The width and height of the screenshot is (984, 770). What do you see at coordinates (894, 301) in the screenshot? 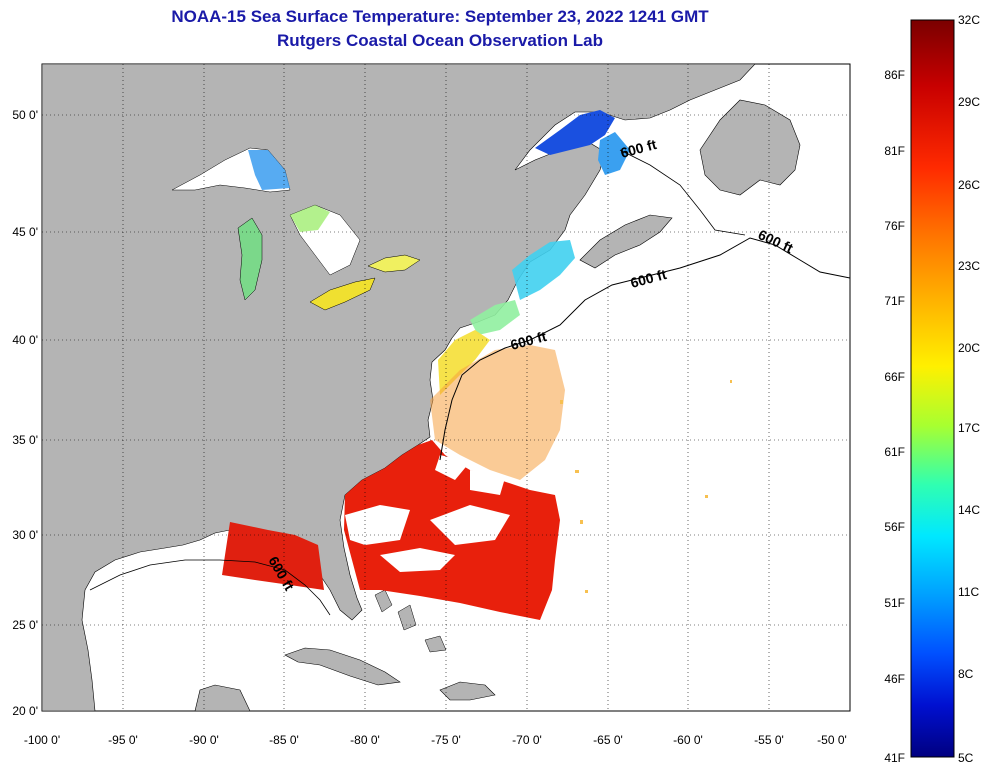
I see `colorbar-f-label: 71F` at bounding box center [894, 301].